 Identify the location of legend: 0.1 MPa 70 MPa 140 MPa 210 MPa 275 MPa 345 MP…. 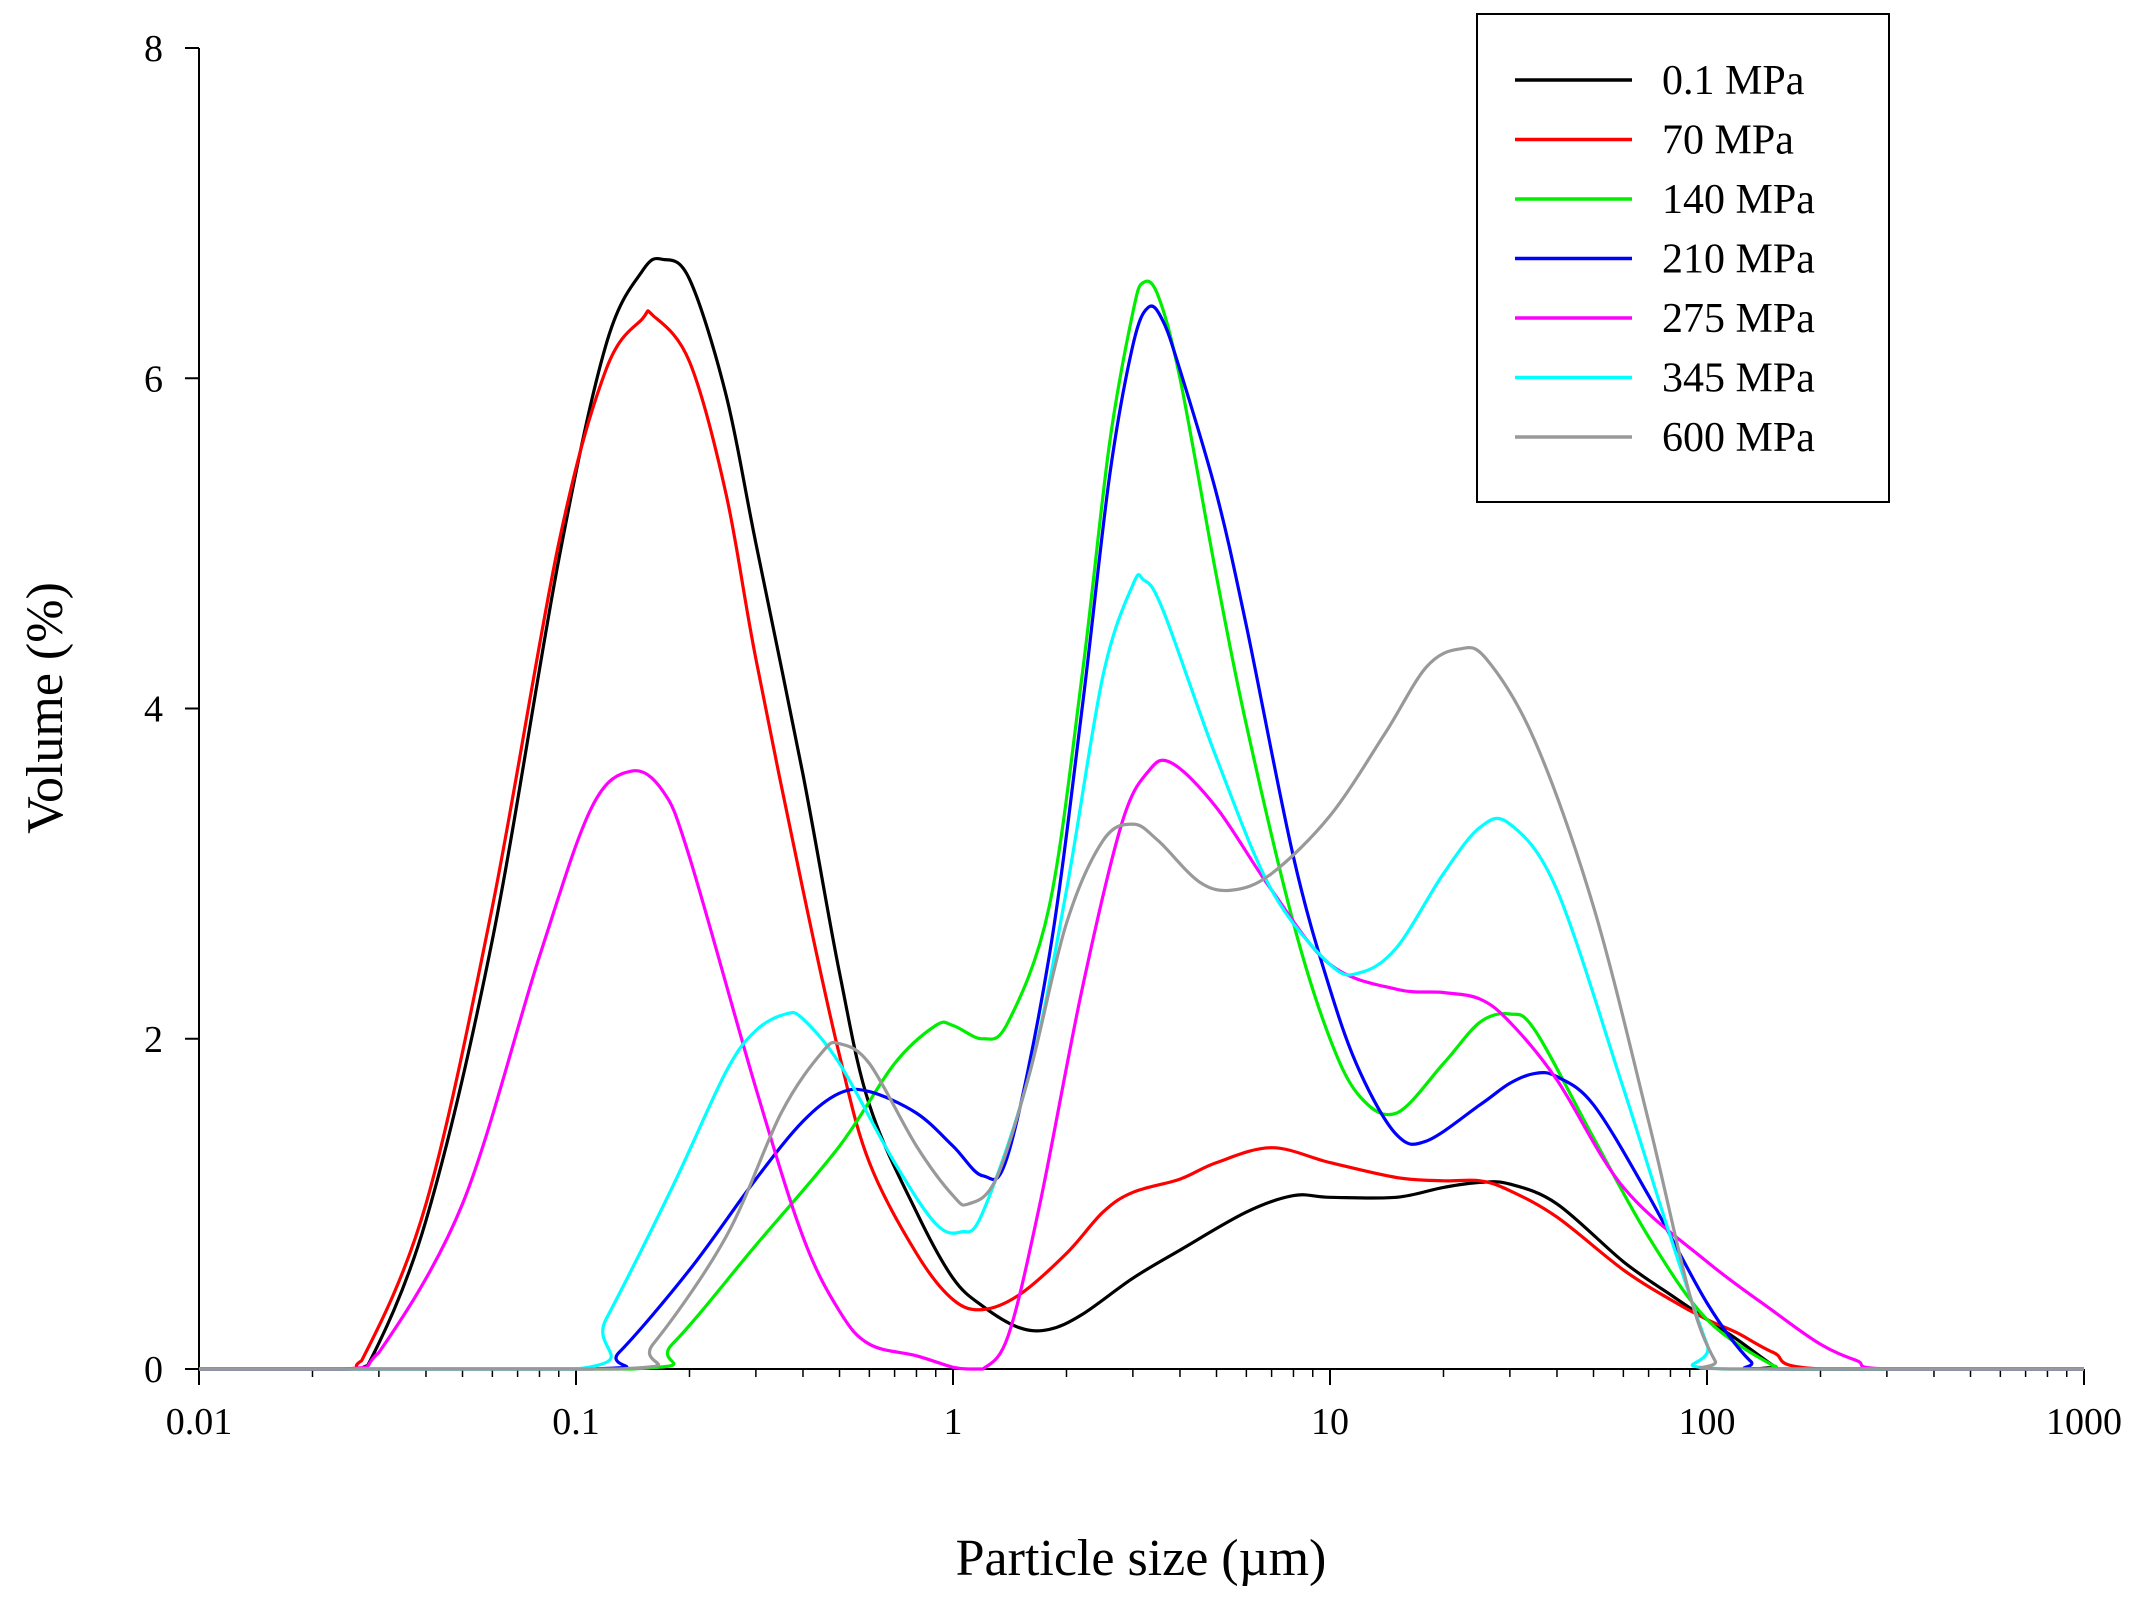
(1683, 258).